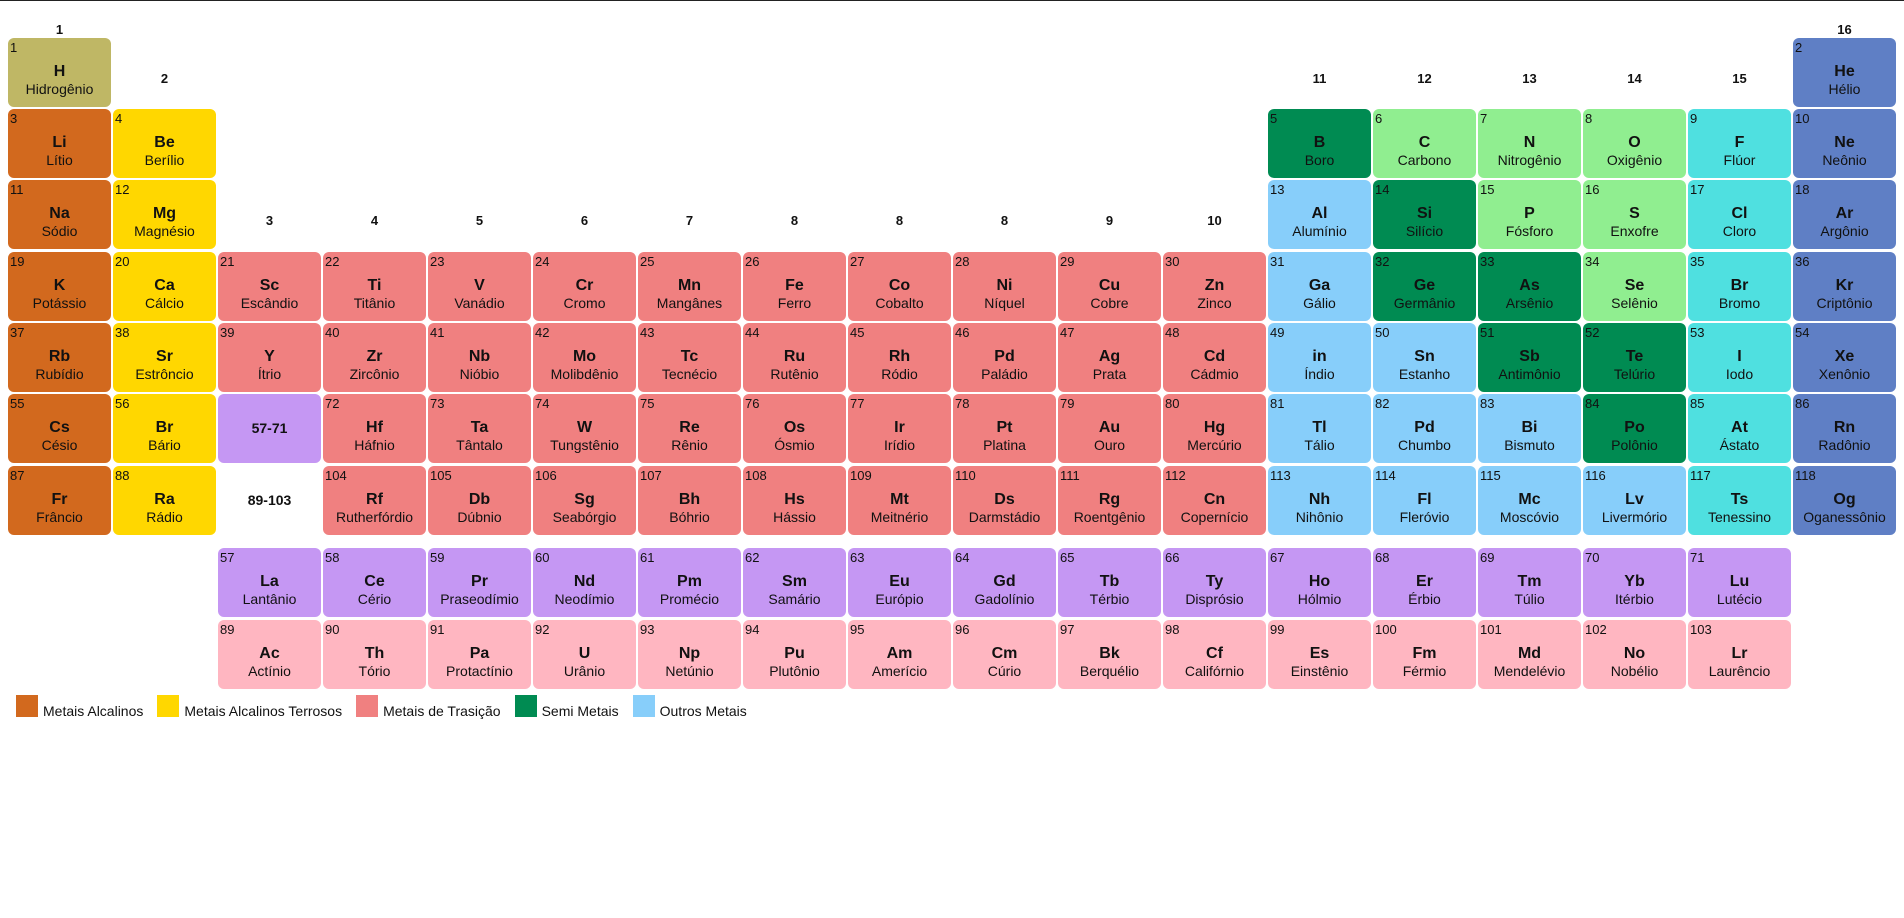 The height and width of the screenshot is (918, 1904). I want to click on element-cell-ca: 20 Ca Cálcio, so click(164, 286).